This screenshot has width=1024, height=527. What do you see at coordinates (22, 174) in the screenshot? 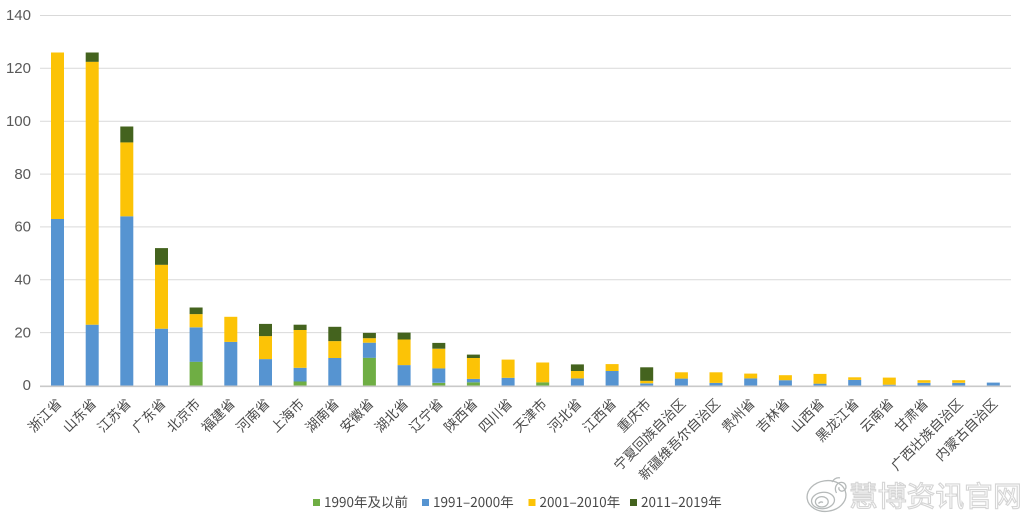
I see `svg-text: 80` at bounding box center [22, 174].